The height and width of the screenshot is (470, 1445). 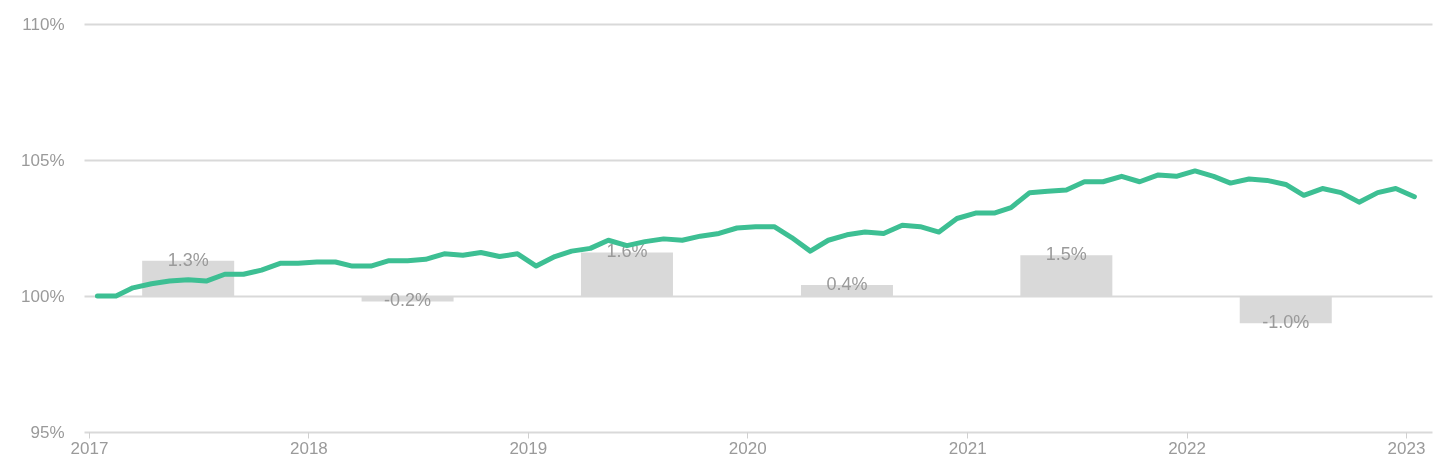 I want to click on x-tick-label: 2018, so click(x=308, y=448).